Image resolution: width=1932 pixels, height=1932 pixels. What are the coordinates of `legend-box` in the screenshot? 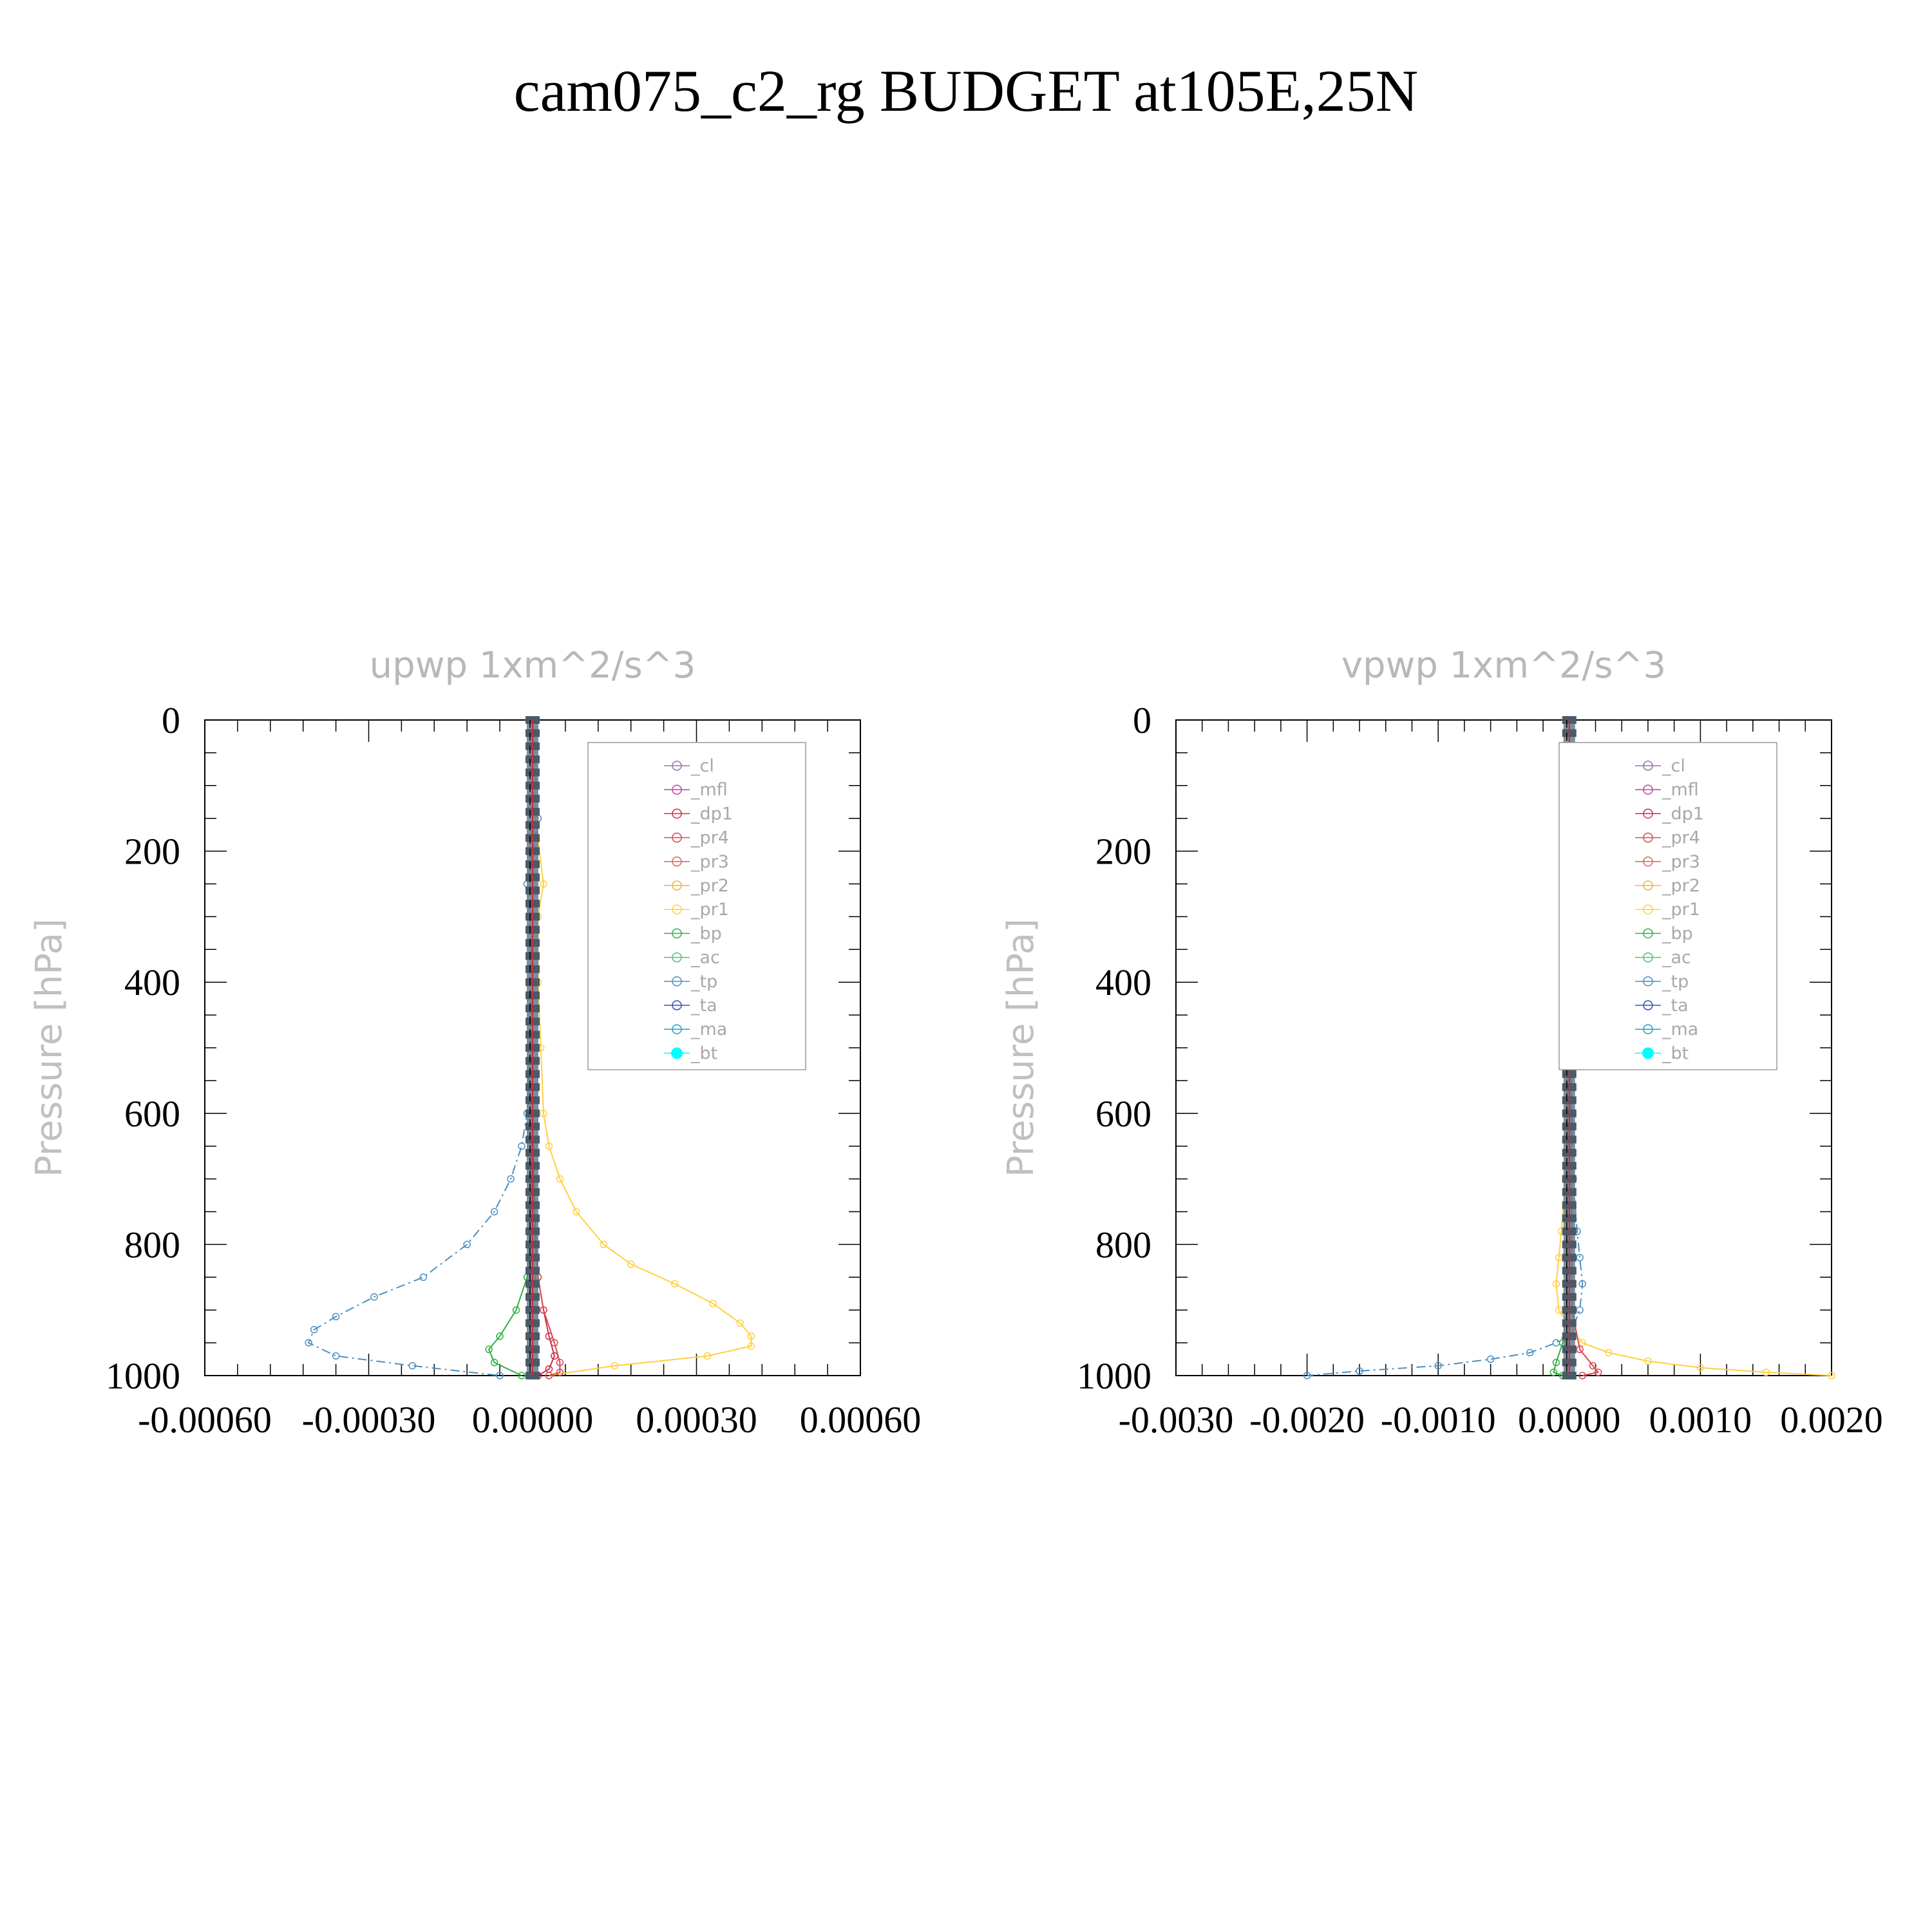 It's located at (1667, 906).